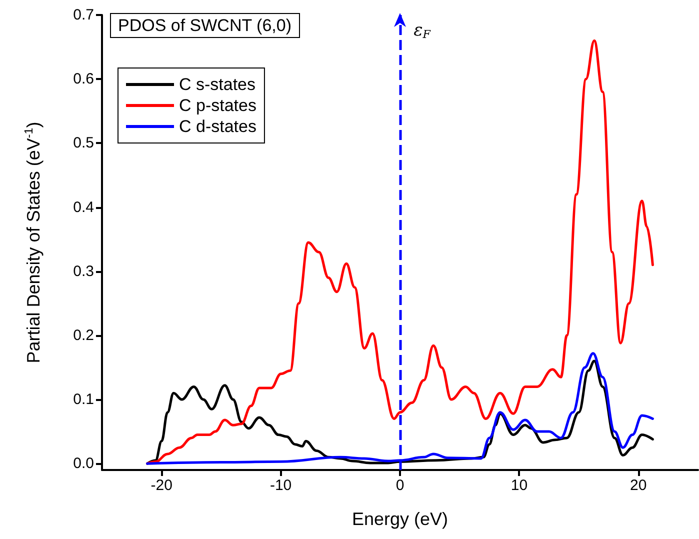  What do you see at coordinates (205, 25) in the screenshot?
I see `chart-title: PDOS of SWCNT (6,0)` at bounding box center [205, 25].